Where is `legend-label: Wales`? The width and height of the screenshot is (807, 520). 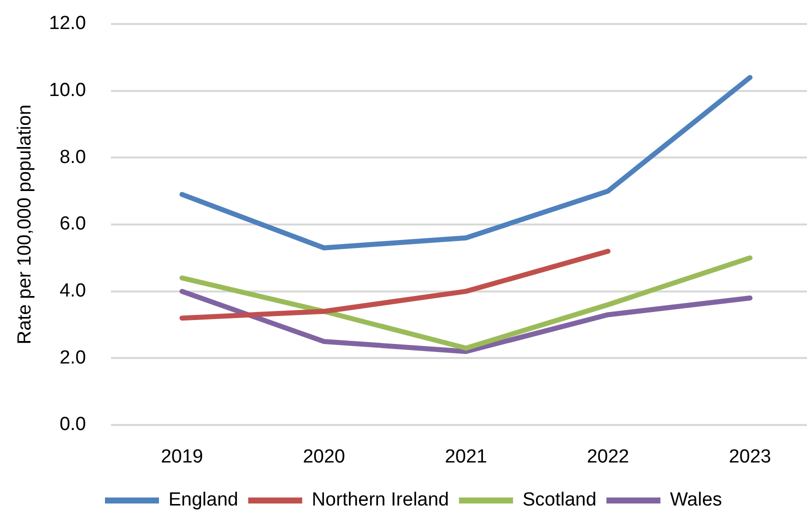
legend-label: Wales is located at coordinates (696, 500).